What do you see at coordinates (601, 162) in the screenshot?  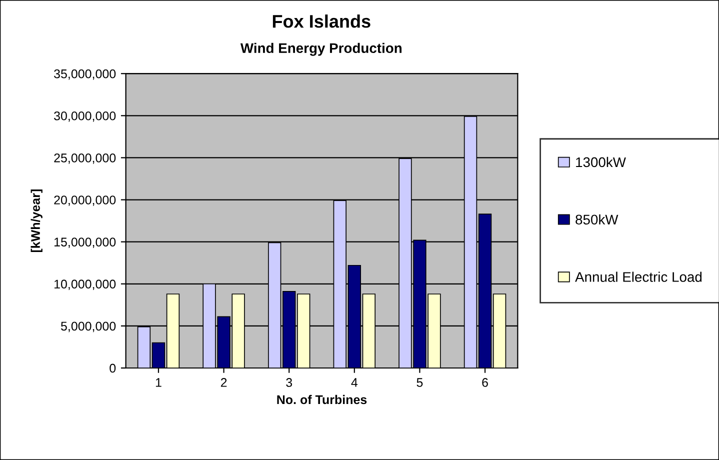 I see `legend-label: 1300kW` at bounding box center [601, 162].